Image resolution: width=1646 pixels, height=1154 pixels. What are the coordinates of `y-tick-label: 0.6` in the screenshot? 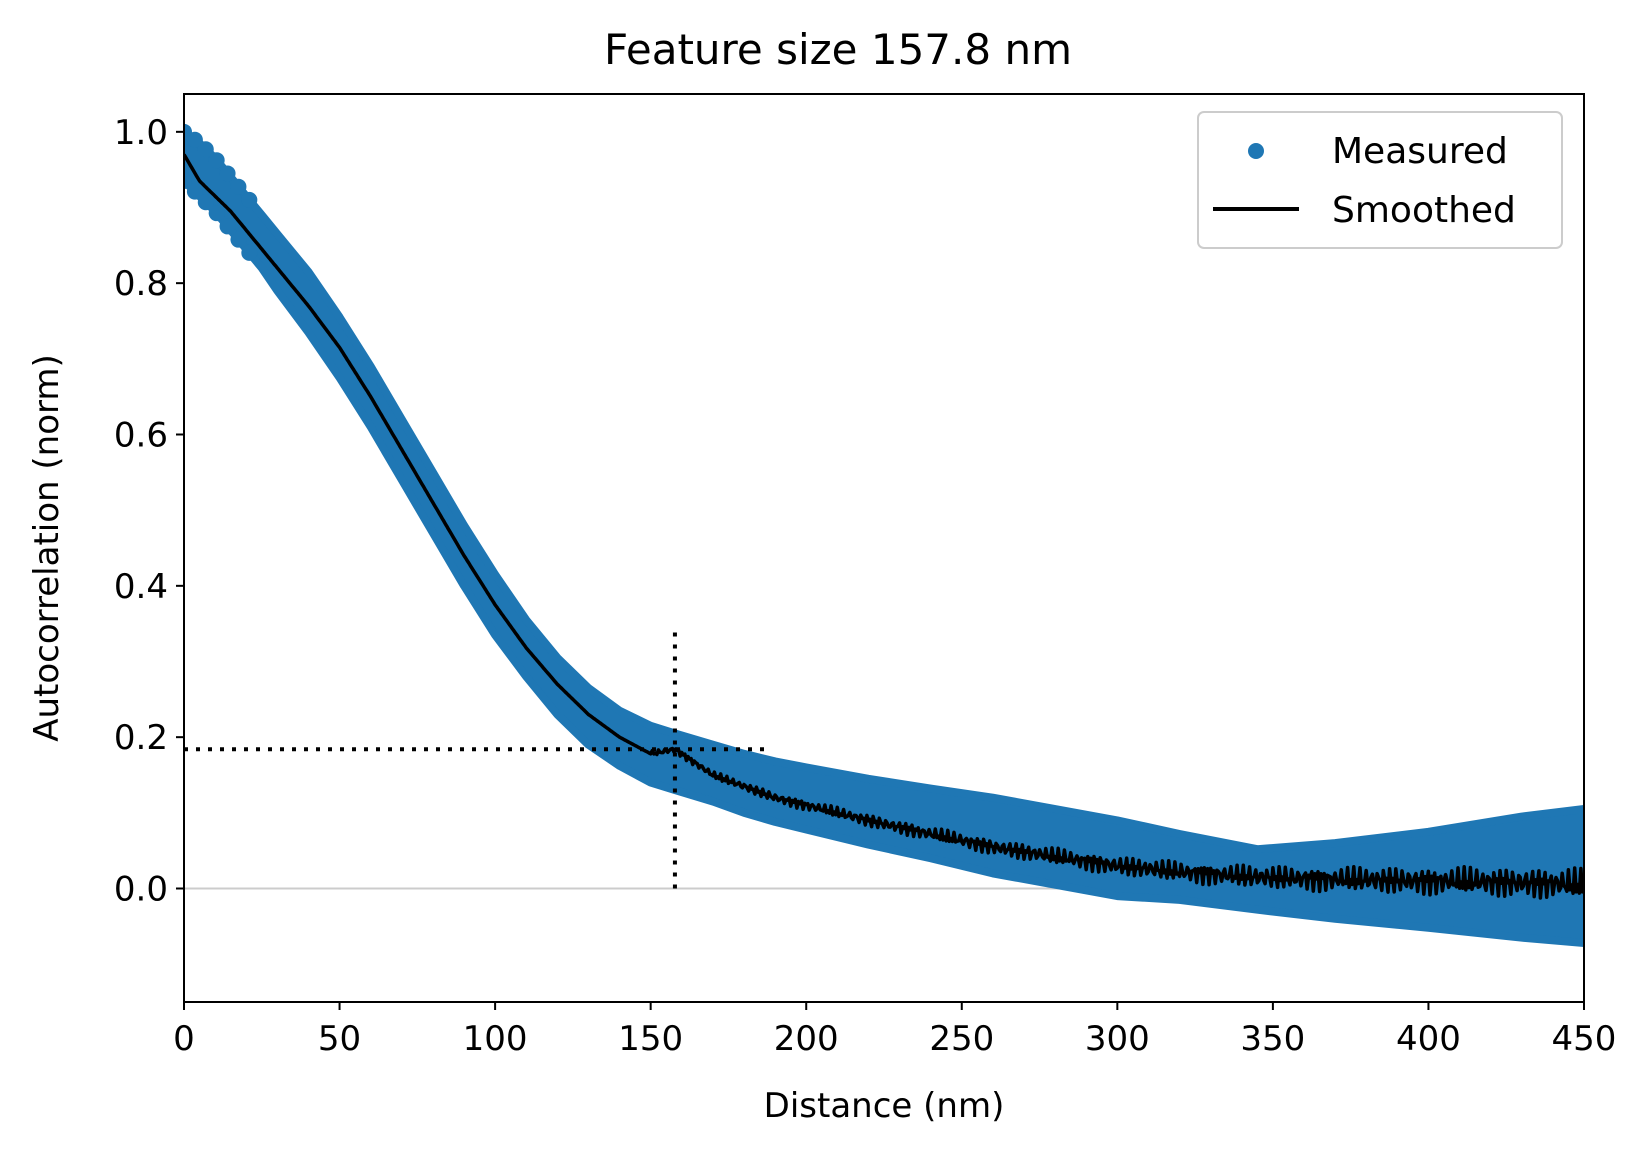 It's located at (141, 436).